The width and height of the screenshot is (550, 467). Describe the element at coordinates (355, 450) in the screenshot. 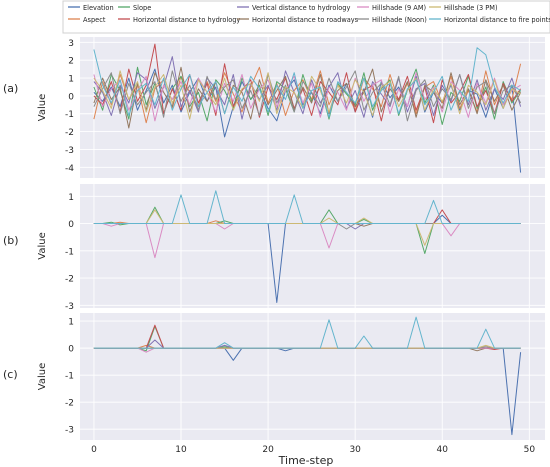

I see `x-tick-label: 30` at that location.